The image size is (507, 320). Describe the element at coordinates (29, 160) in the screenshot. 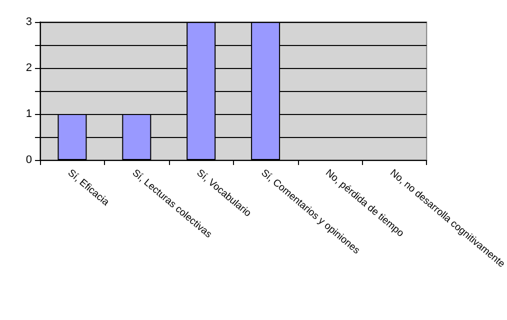

I see `y-tick-label: 0` at that location.